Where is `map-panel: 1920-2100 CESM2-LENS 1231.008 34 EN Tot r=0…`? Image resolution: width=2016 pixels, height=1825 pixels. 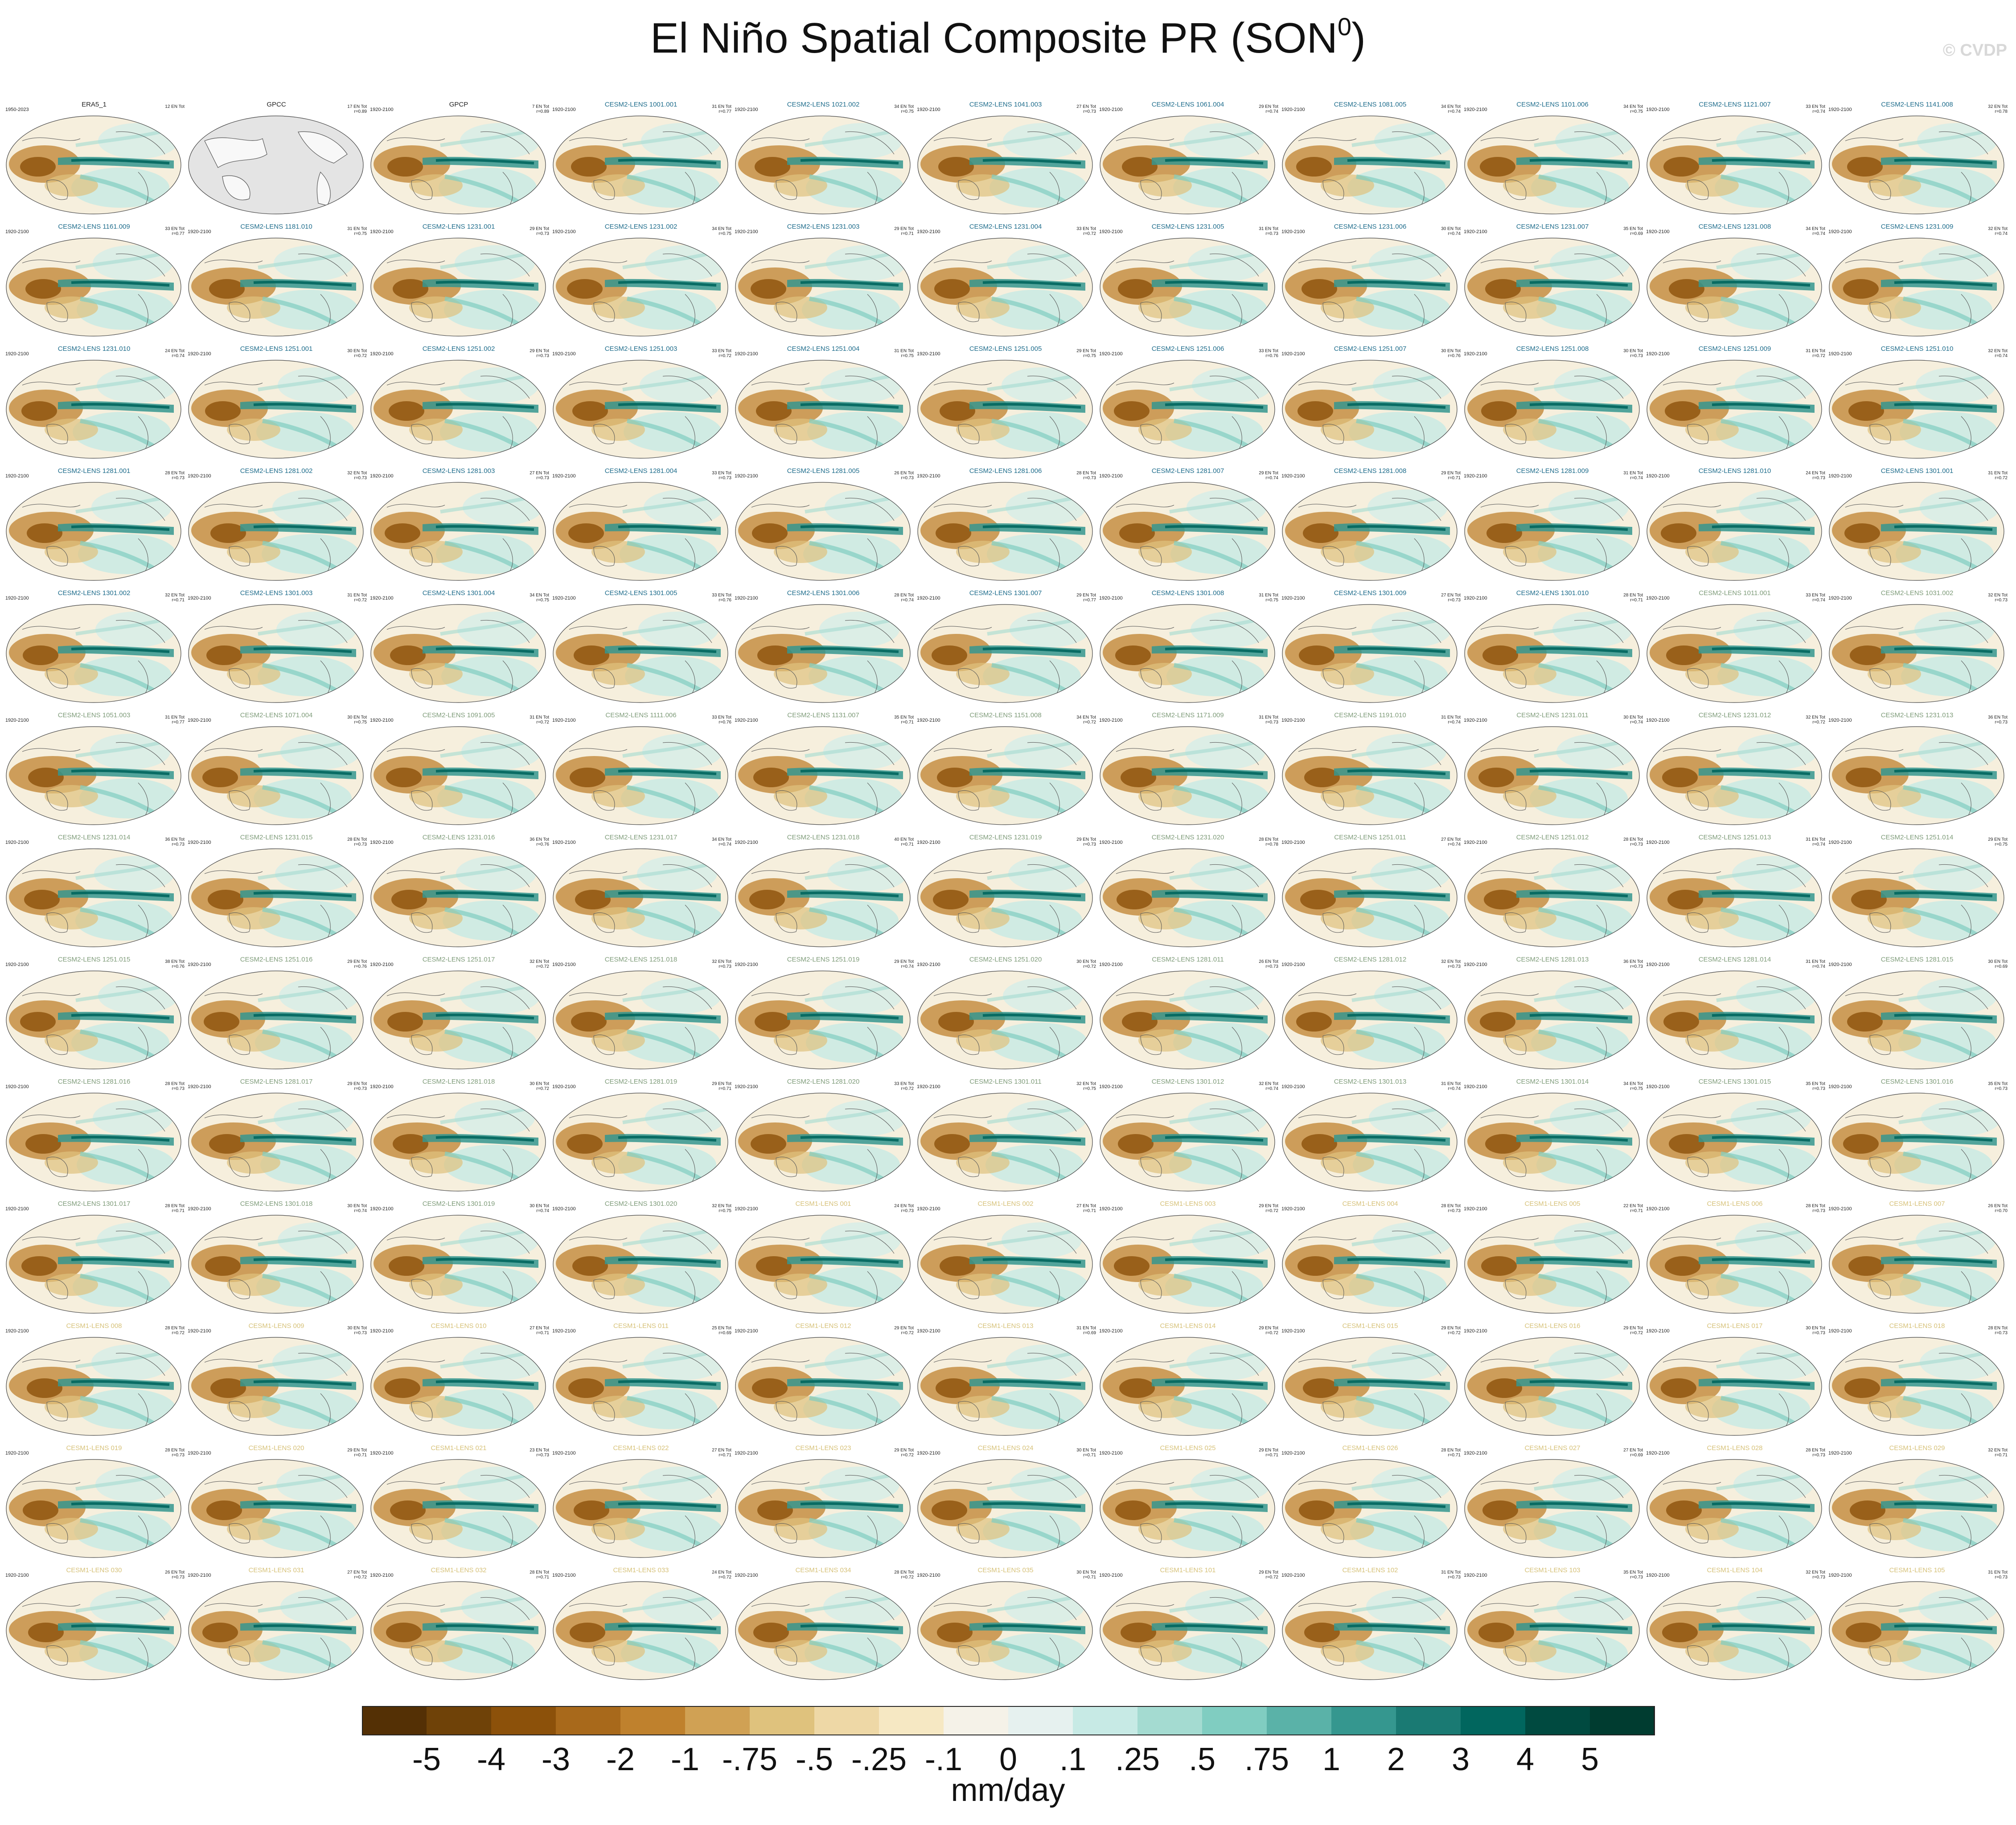
map-panel: 1920-2100 CESM2-LENS 1231.008 34 EN Tot r=0… is located at coordinates (1735, 281).